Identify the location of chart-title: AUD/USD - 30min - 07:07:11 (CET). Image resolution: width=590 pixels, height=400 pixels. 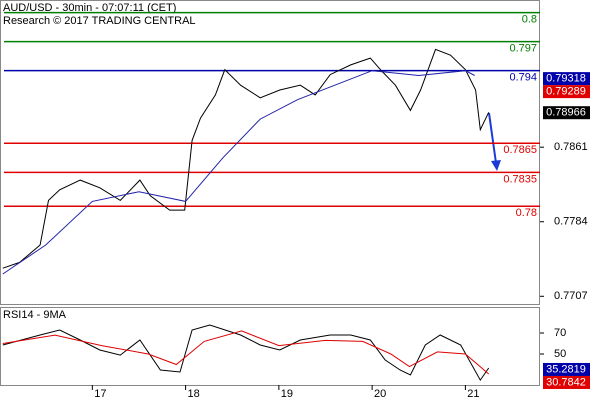
(89, 8).